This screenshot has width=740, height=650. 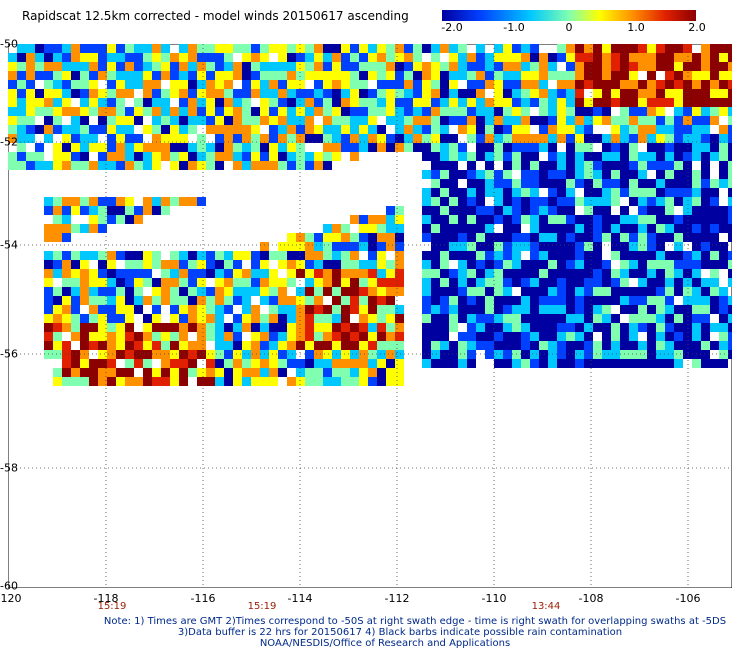 I want to click on lat-label: -54, so click(x=9, y=245).